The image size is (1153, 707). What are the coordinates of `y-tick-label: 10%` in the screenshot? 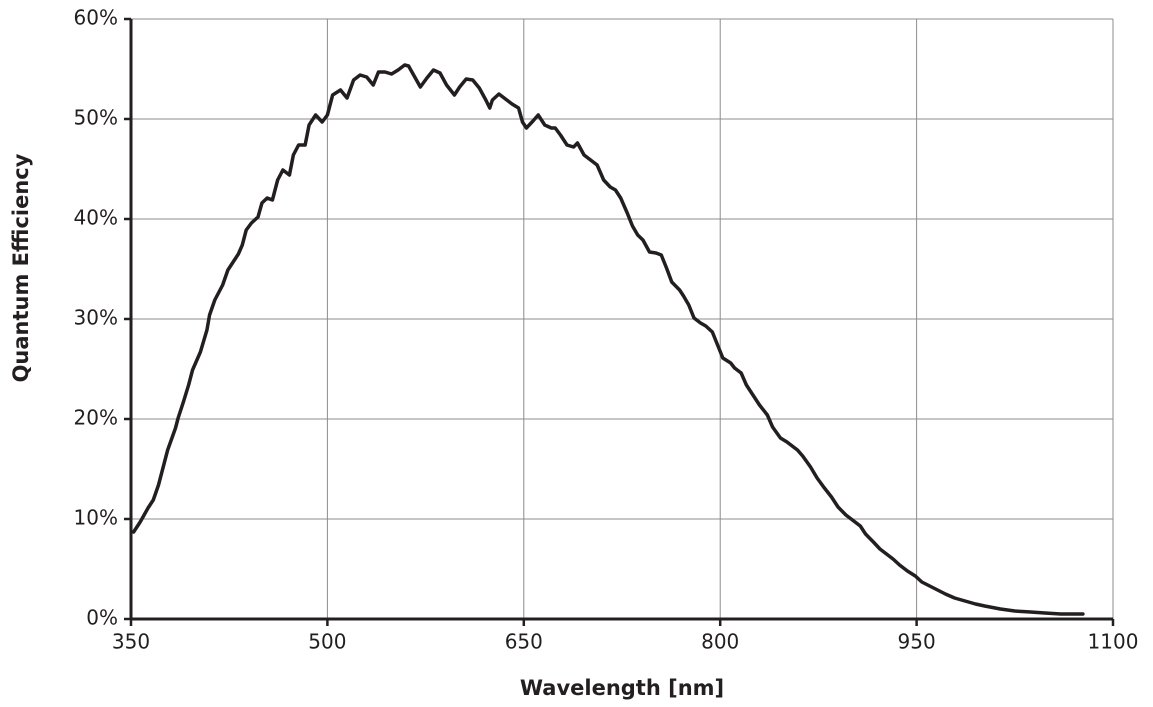 It's located at (96, 518).